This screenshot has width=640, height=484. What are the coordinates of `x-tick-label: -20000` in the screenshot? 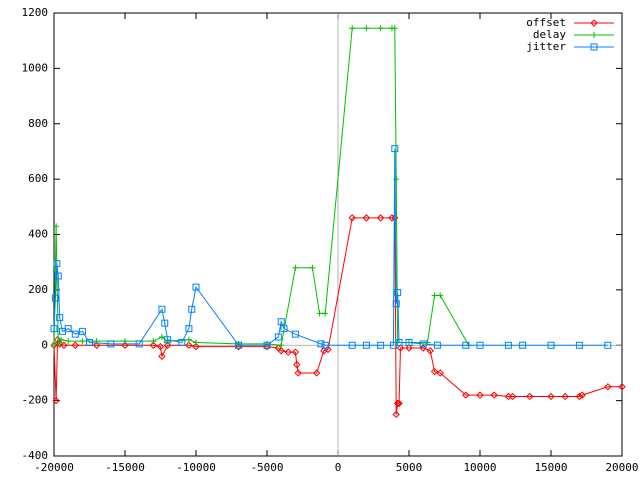 It's located at (54, 467).